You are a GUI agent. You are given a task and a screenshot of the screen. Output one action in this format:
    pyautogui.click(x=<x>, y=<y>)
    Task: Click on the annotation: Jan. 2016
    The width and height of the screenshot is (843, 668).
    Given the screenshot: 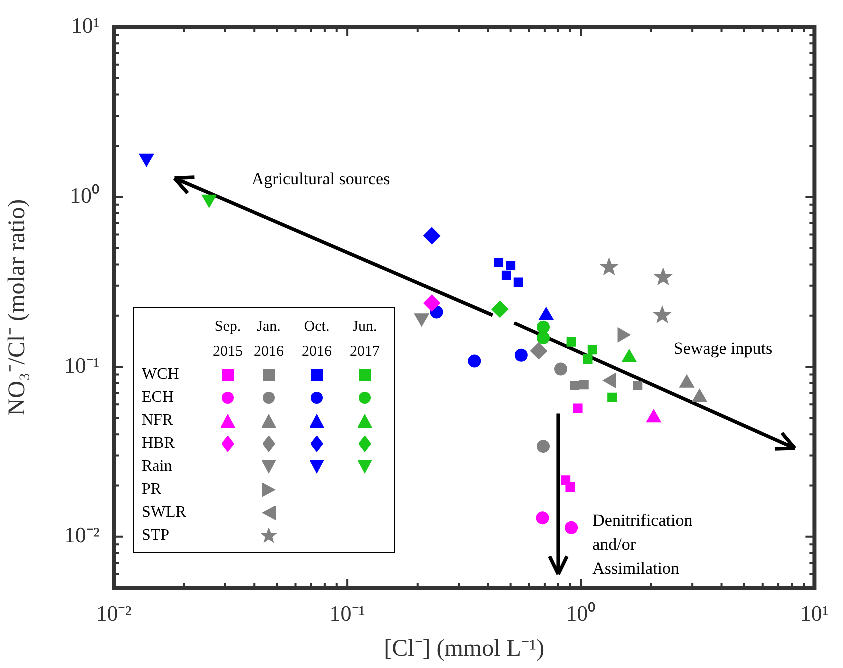 What is the action you would take?
    pyautogui.click(x=269, y=340)
    